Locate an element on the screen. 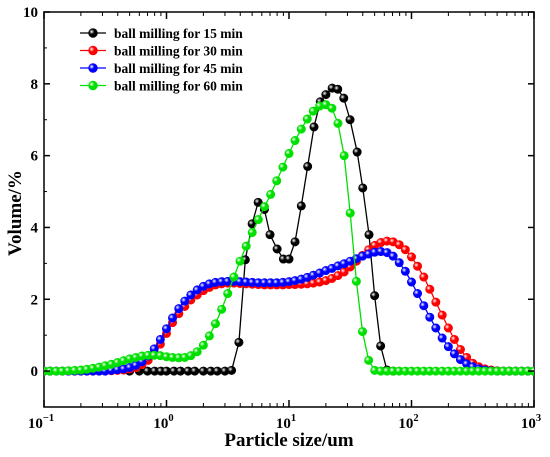  x-axis-title: Particle size/um is located at coordinates (288, 440).